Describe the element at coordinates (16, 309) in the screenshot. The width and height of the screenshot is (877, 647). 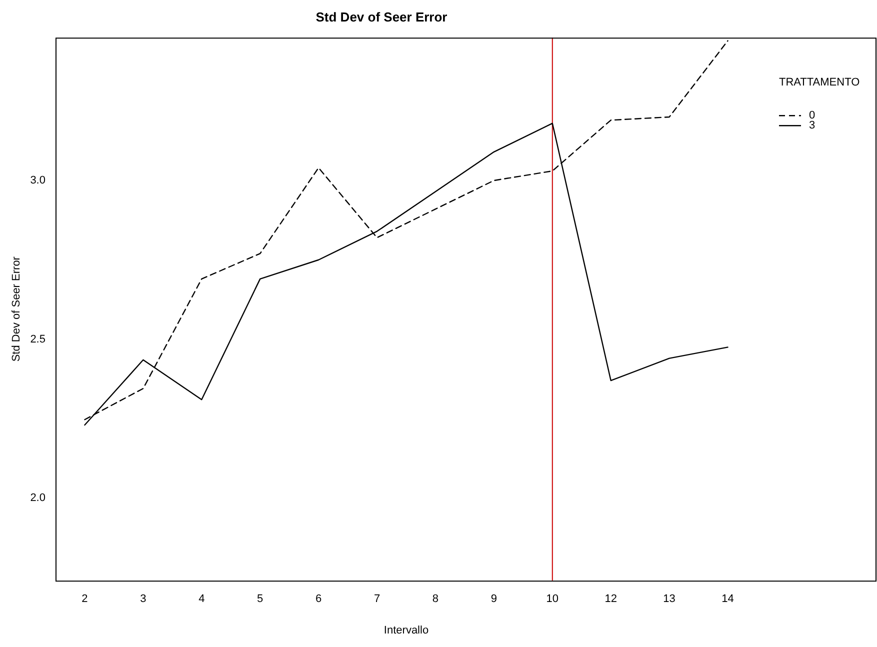
I see `y-axis-title: Std Dev of Seer Error` at that location.